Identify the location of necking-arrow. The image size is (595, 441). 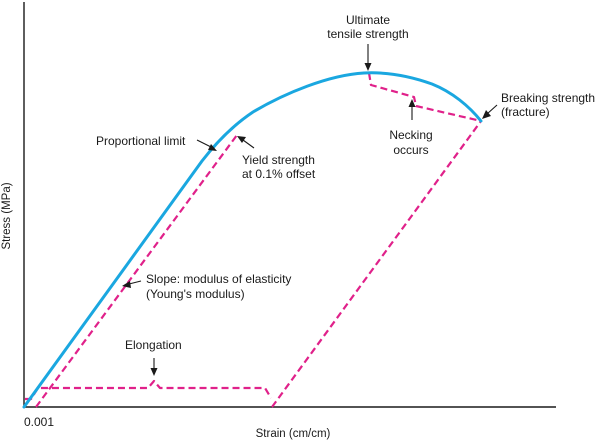
(412, 109).